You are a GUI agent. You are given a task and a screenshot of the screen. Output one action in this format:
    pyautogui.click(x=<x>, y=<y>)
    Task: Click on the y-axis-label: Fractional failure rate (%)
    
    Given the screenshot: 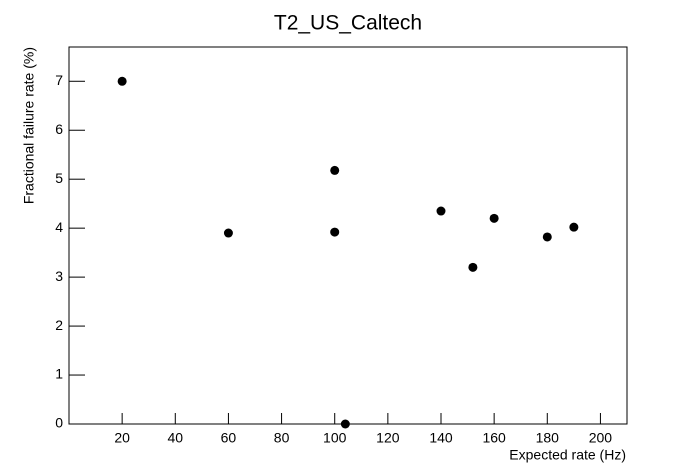 What is the action you would take?
    pyautogui.click(x=29, y=125)
    